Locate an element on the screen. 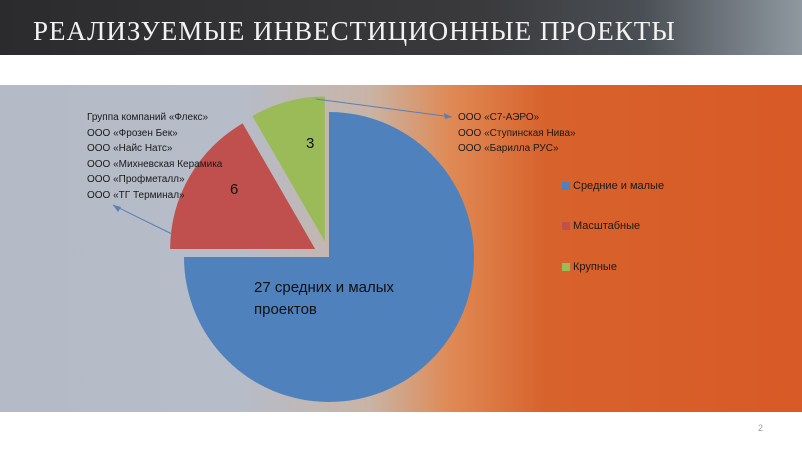 The image size is (802, 450). note-line: ООО «С7-АЭРО» is located at coordinates (499, 117).